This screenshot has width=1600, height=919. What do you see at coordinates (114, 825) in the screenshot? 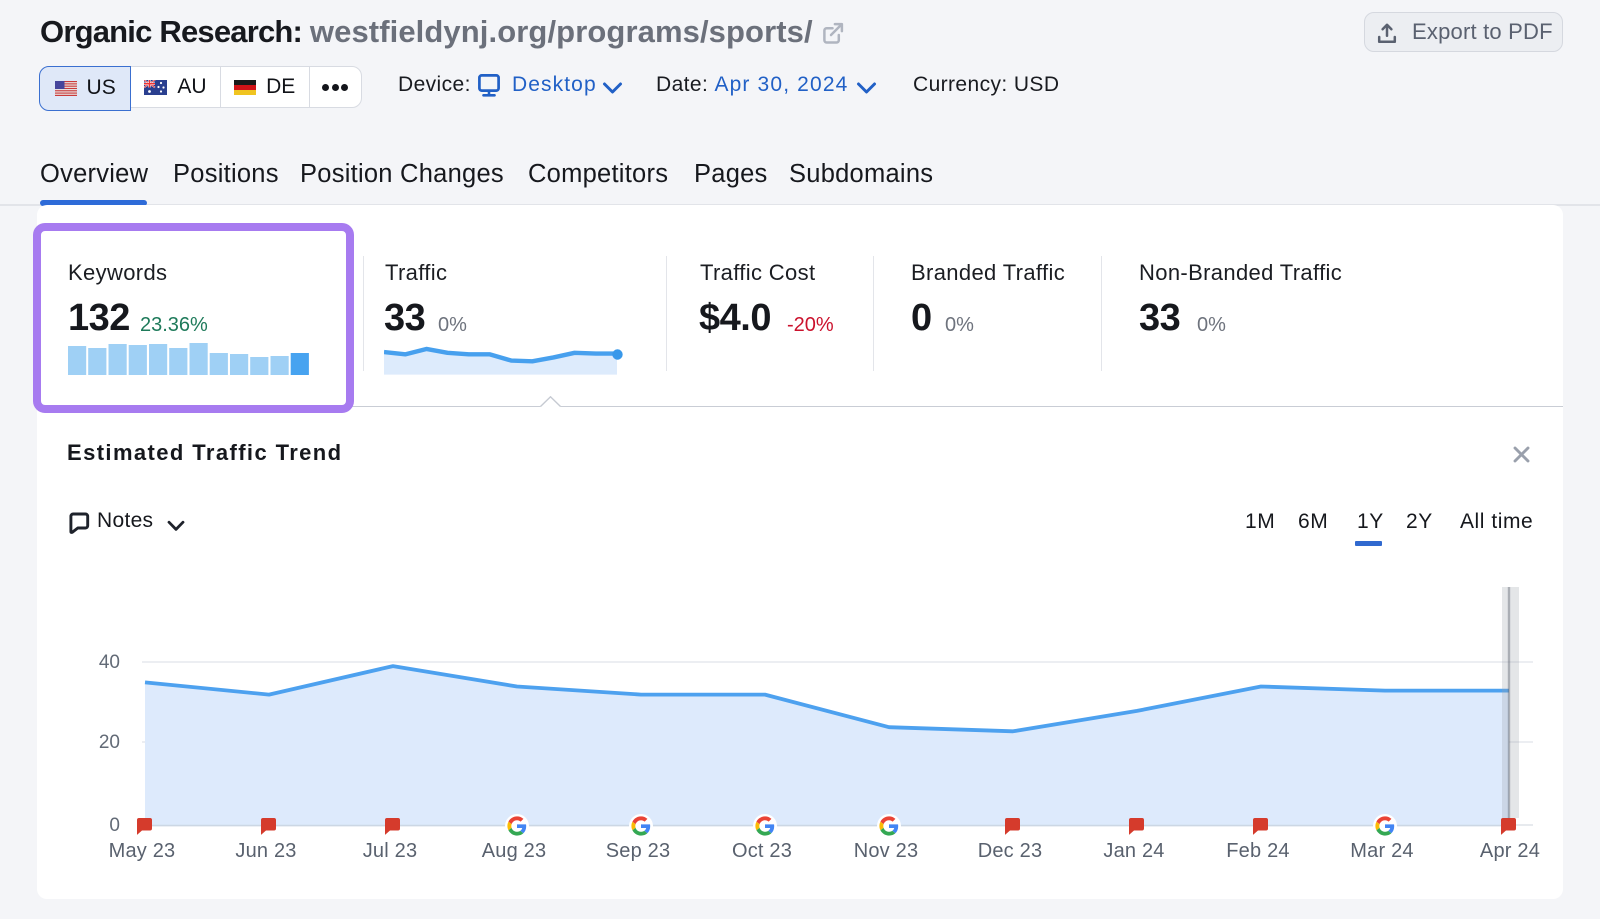
I see `svg-text: 0` at bounding box center [114, 825].